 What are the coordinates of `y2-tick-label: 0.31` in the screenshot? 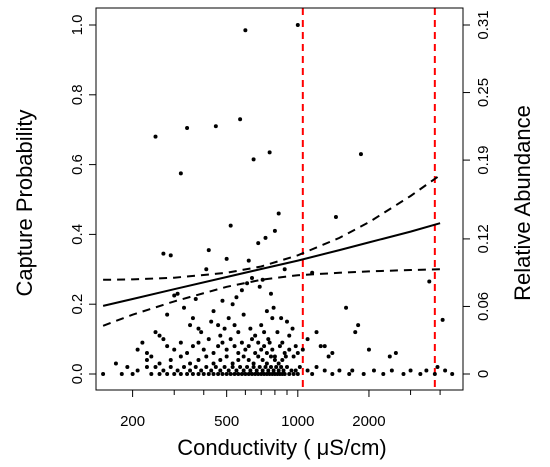 It's located at (483, 24).